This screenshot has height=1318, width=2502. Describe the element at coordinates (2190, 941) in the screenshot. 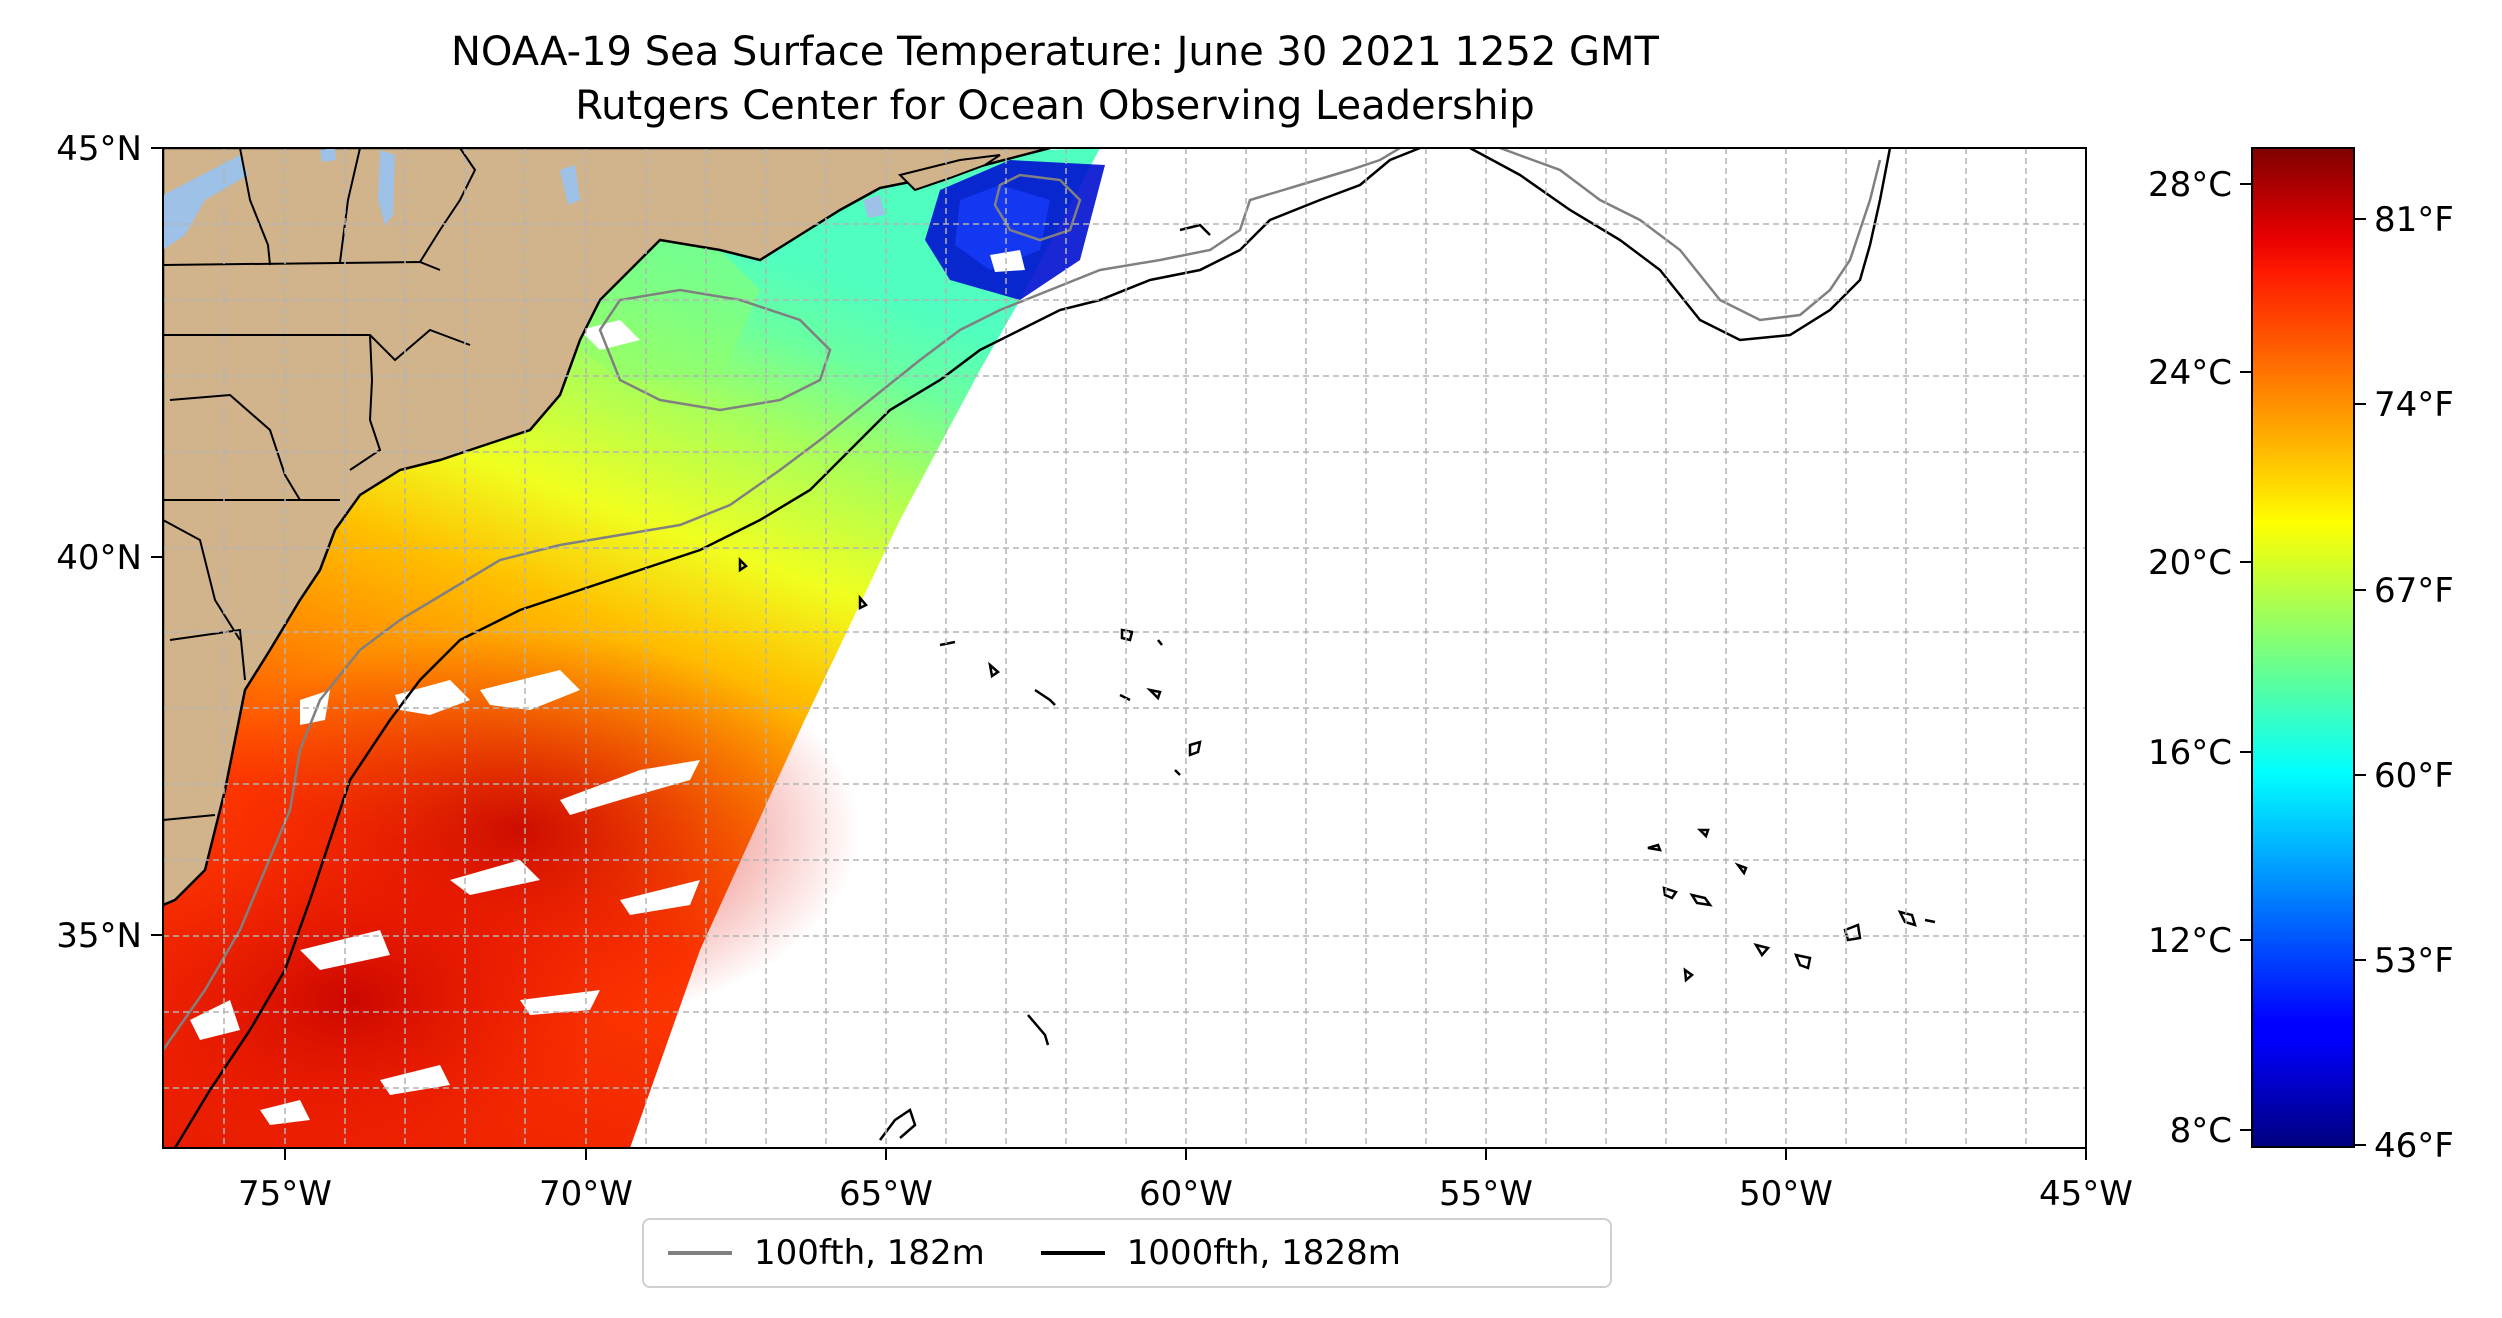

I see `cb-tick-12c: 12°C` at that location.